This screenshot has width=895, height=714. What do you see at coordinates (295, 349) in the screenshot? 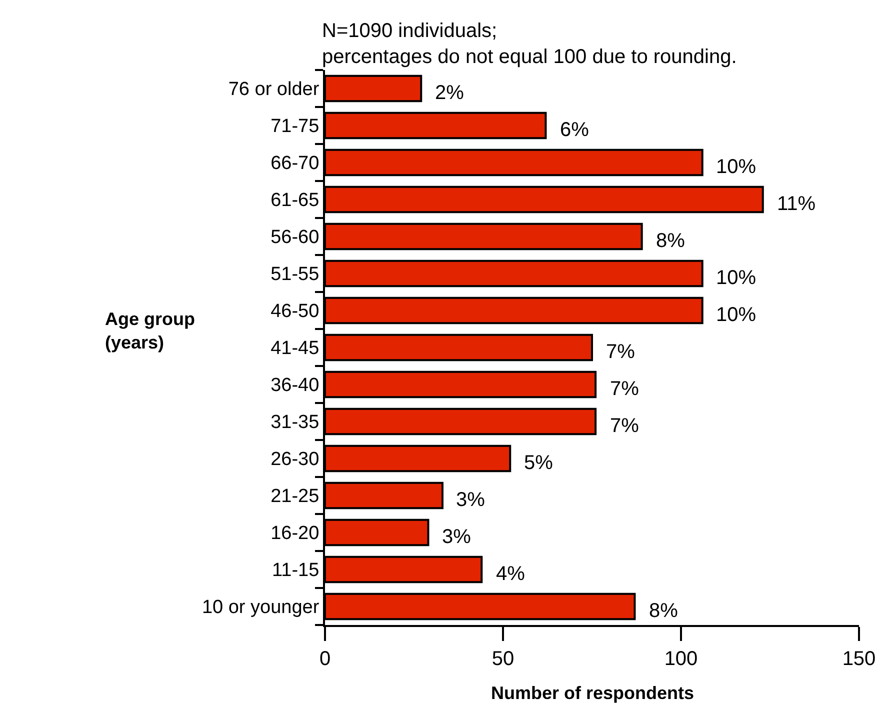
I see `y-tick-label: 41-45` at bounding box center [295, 349].